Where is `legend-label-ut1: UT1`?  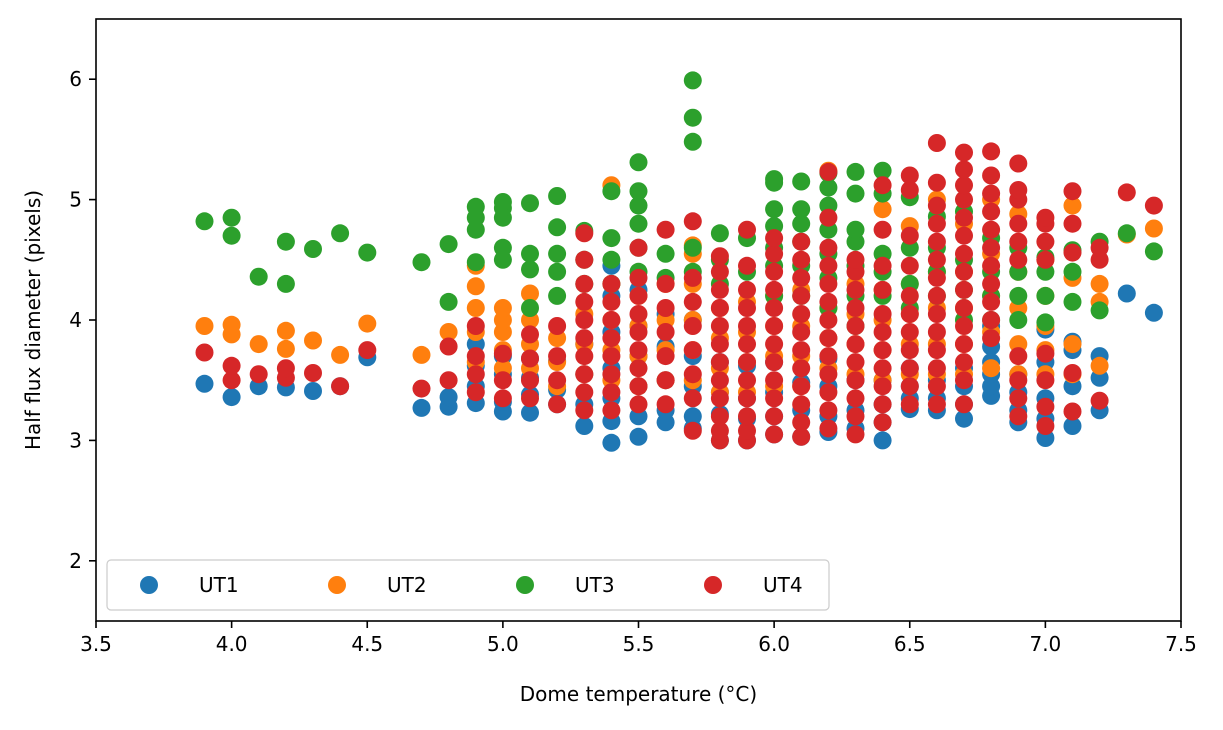
legend-label-ut1: UT1 is located at coordinates (219, 585).